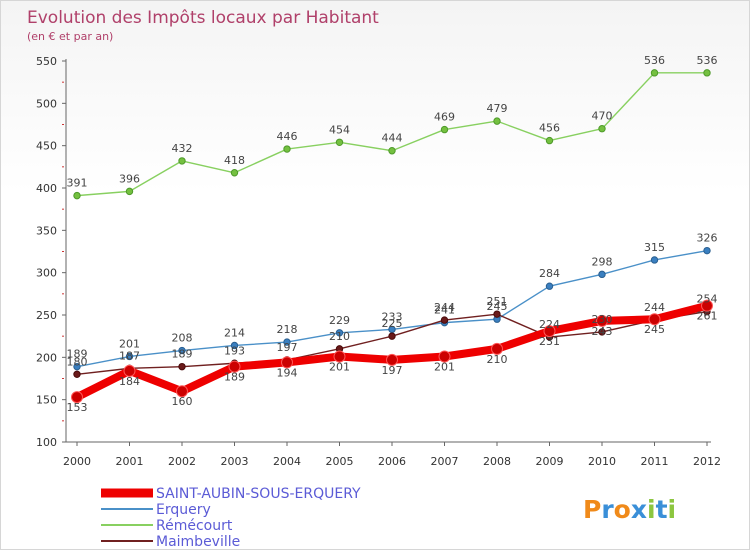 The width and height of the screenshot is (750, 551). What do you see at coordinates (46, 357) in the screenshot?
I see `y-tick-label: 200` at bounding box center [46, 357].